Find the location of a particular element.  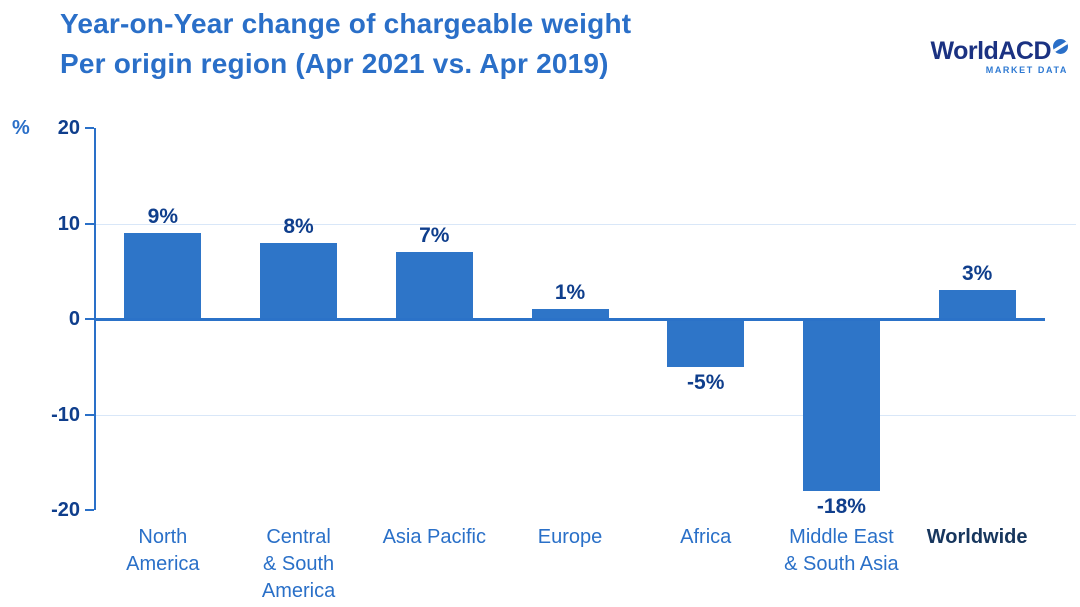

x-category-label: Middle East & South Asia is located at coordinates (841, 550).